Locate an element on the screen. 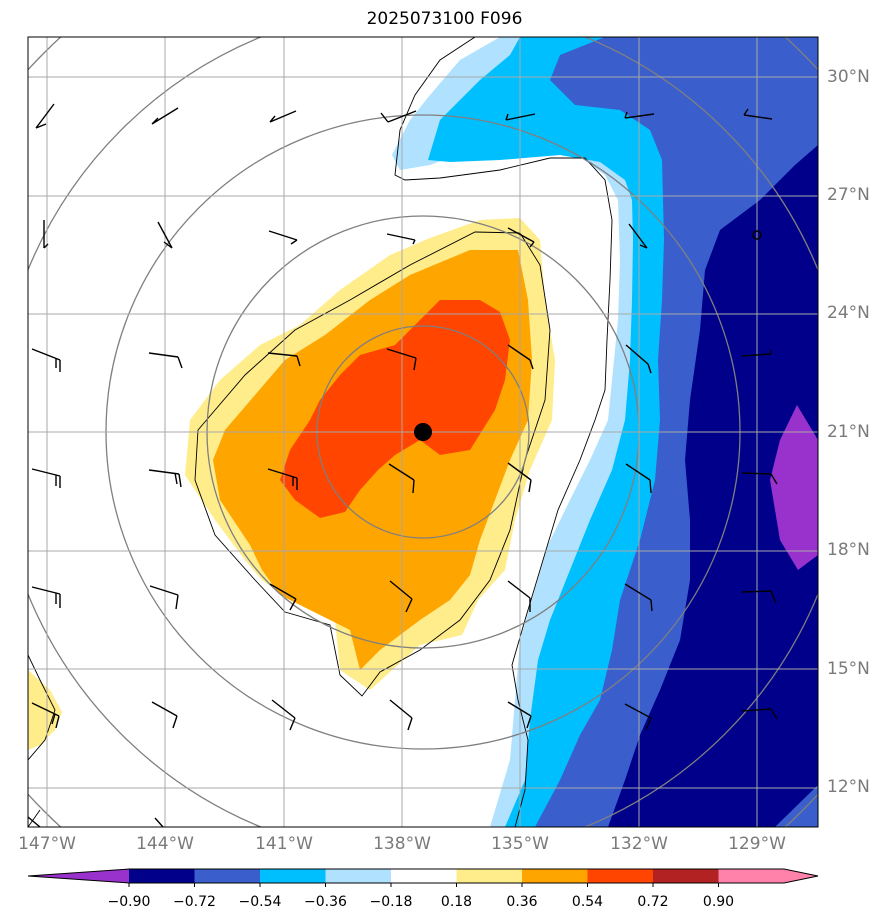 The height and width of the screenshot is (924, 889). lat-label: 18°N is located at coordinates (848, 550).